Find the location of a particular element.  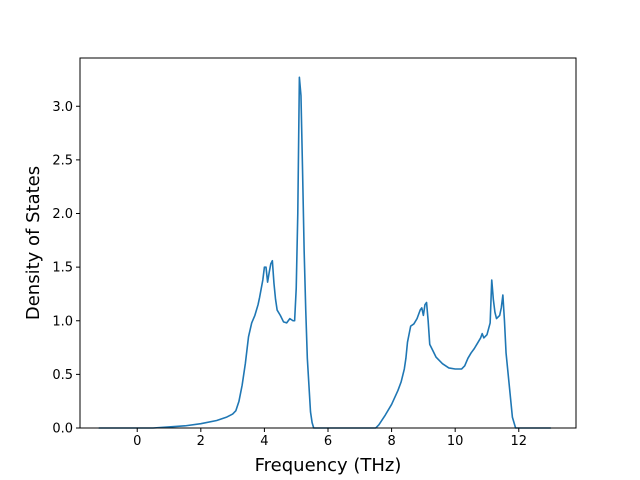

y-tick-label: 1.0 is located at coordinates (62, 321).